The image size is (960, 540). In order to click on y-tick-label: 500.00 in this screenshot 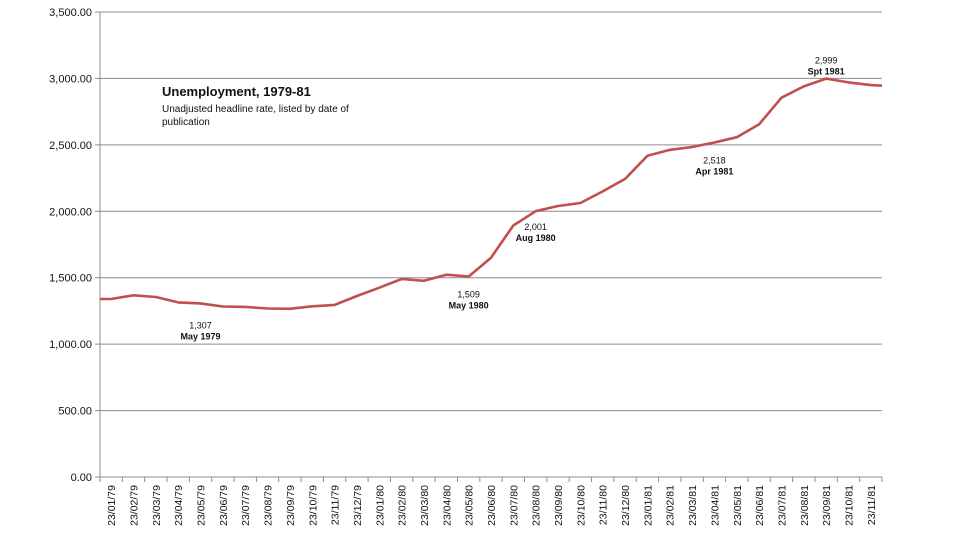, I will do `click(75, 412)`.